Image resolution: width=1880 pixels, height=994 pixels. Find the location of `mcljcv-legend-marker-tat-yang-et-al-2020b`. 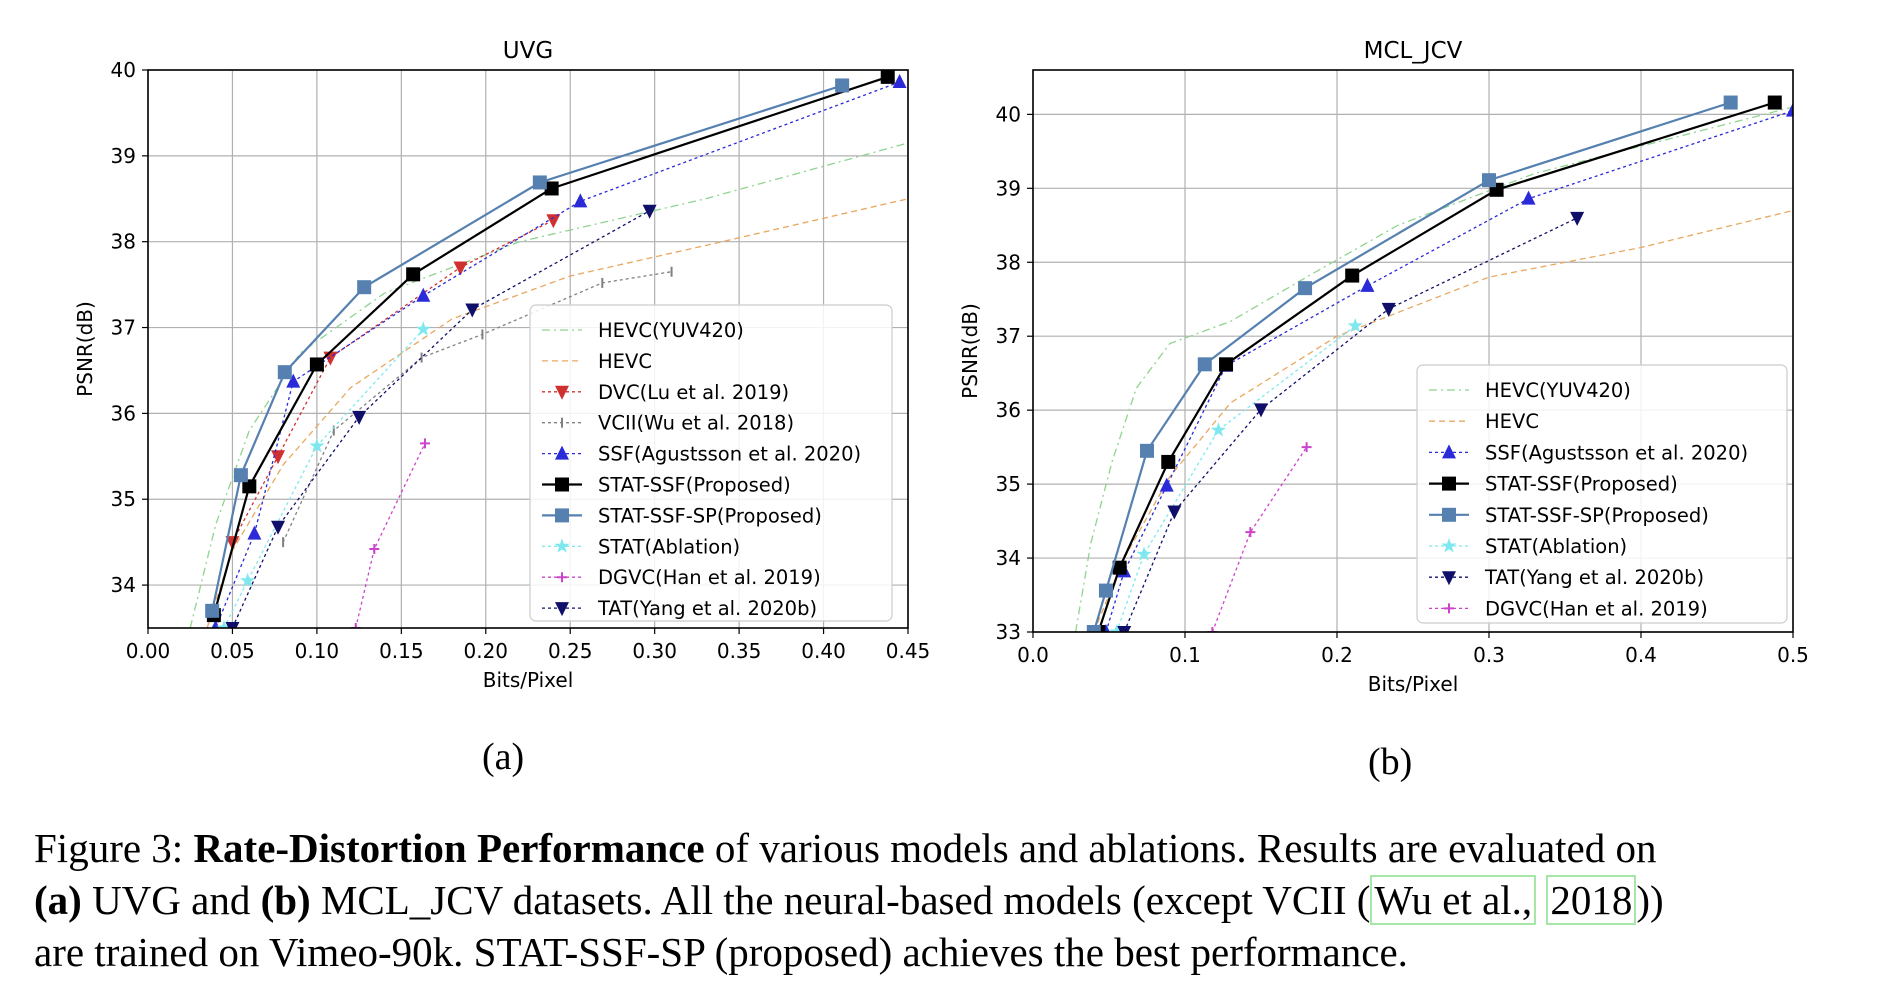

mcljcv-legend-marker-tat-yang-et-al-2020b is located at coordinates (1449, 578).